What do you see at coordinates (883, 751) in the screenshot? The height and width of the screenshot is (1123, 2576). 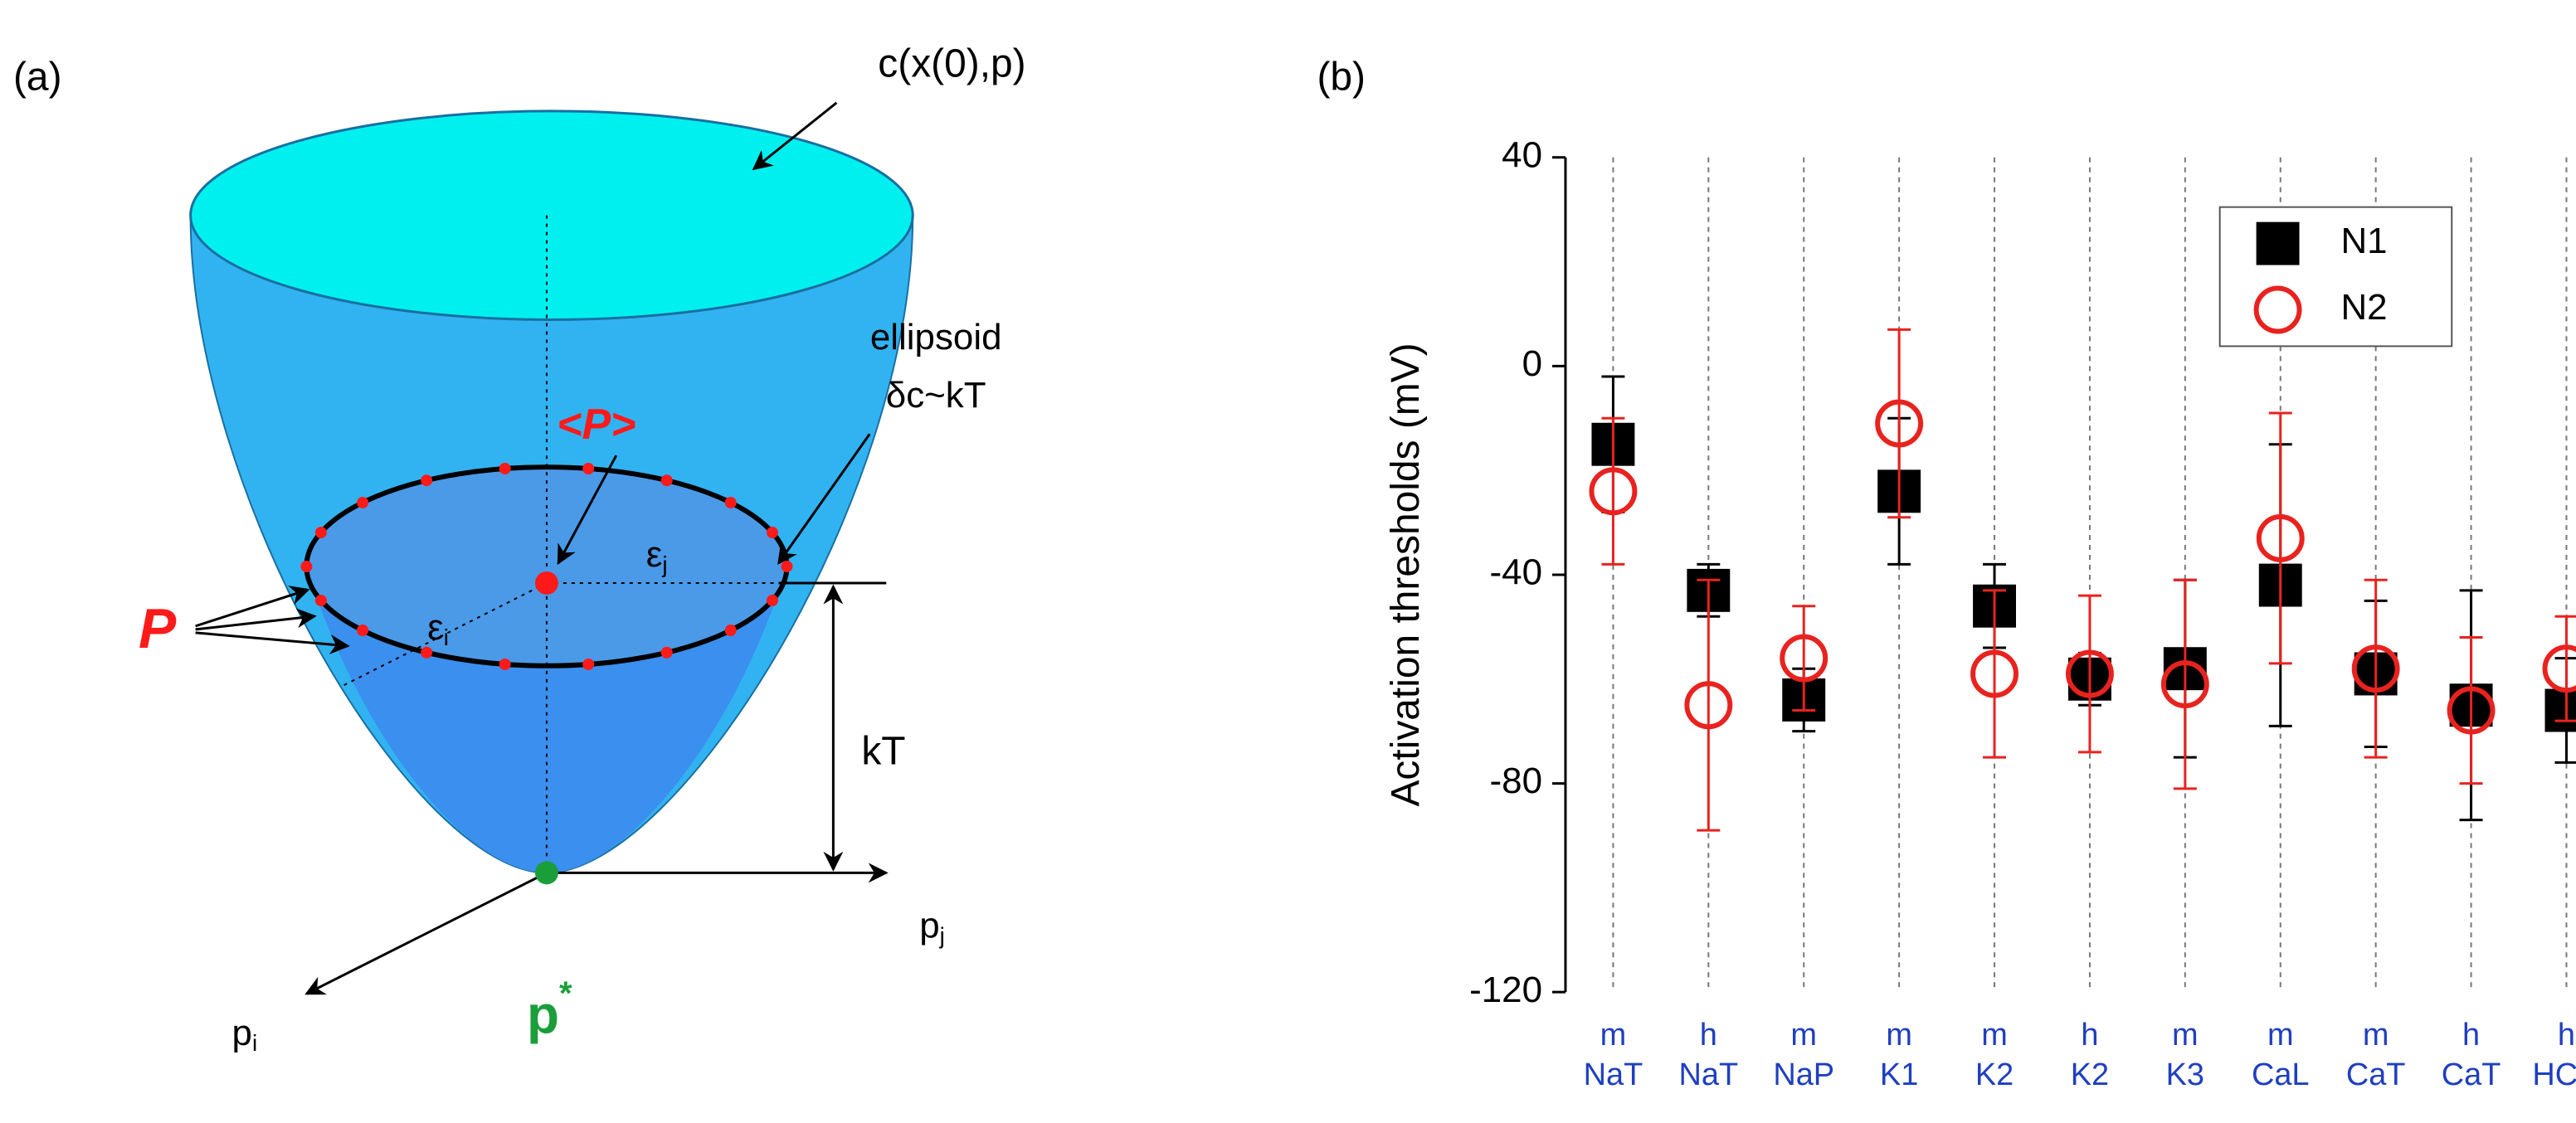 I see `energy-label: kT` at bounding box center [883, 751].